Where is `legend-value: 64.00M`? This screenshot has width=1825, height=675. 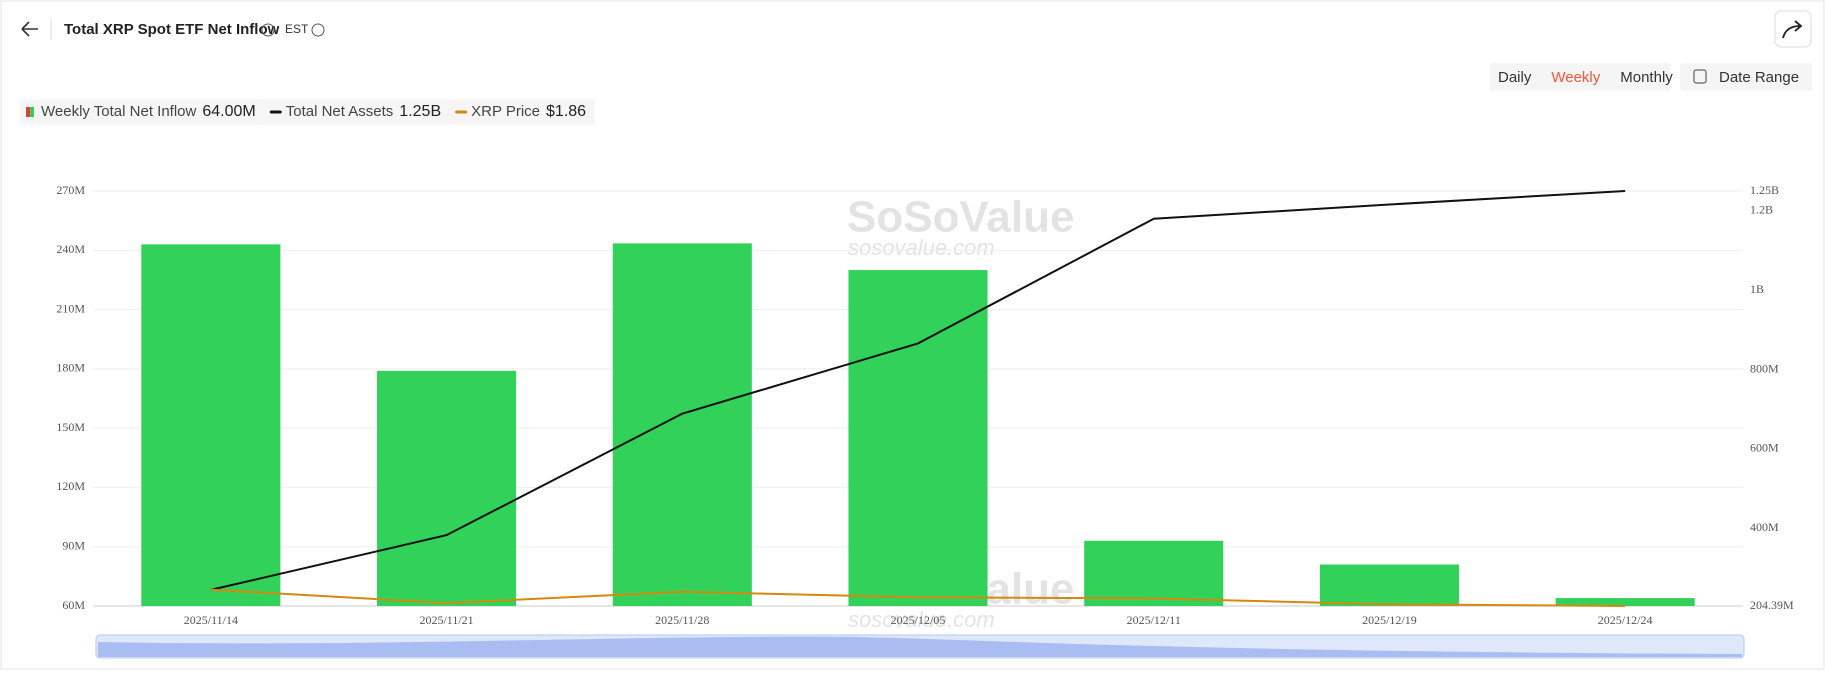
legend-value: 64.00M is located at coordinates (228, 111).